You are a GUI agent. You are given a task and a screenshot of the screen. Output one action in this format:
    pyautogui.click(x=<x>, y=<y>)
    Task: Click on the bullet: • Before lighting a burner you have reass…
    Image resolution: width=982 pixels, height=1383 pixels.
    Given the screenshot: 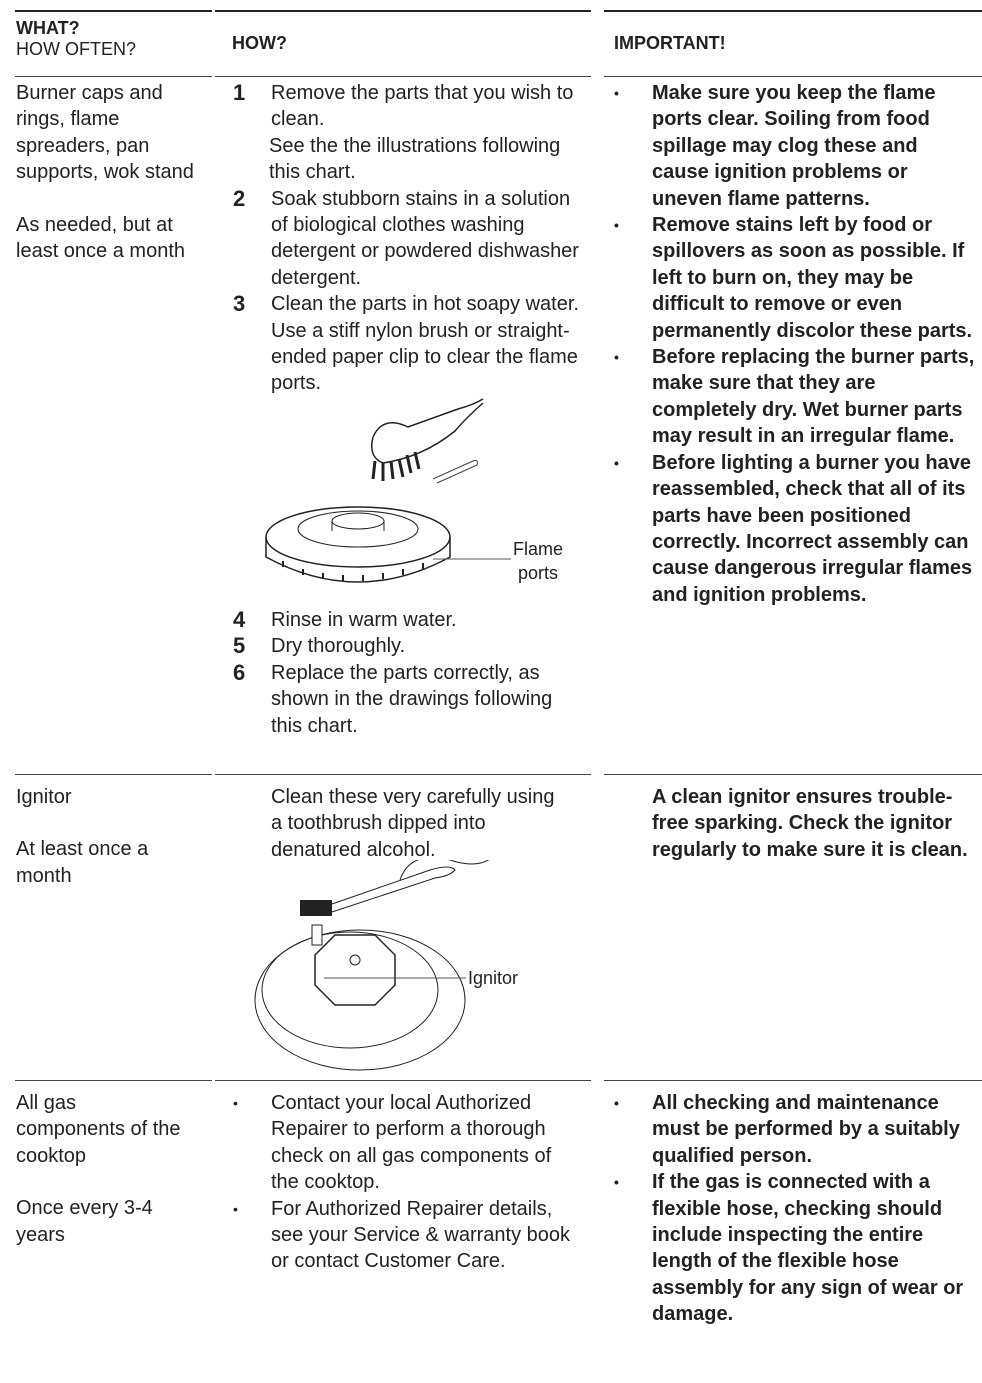 What is the action you would take?
    pyautogui.click(x=795, y=529)
    